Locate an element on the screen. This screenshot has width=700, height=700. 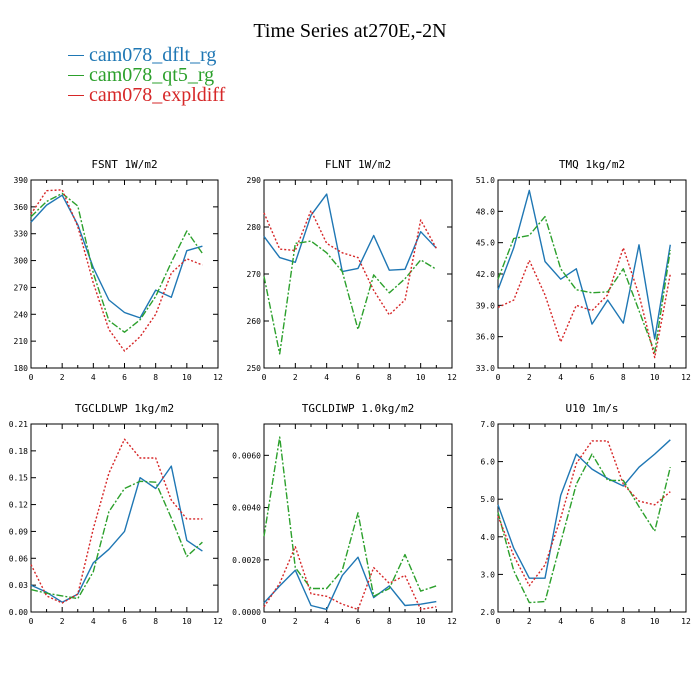
y-tick-label: 3.0 is located at coordinates (488, 574).